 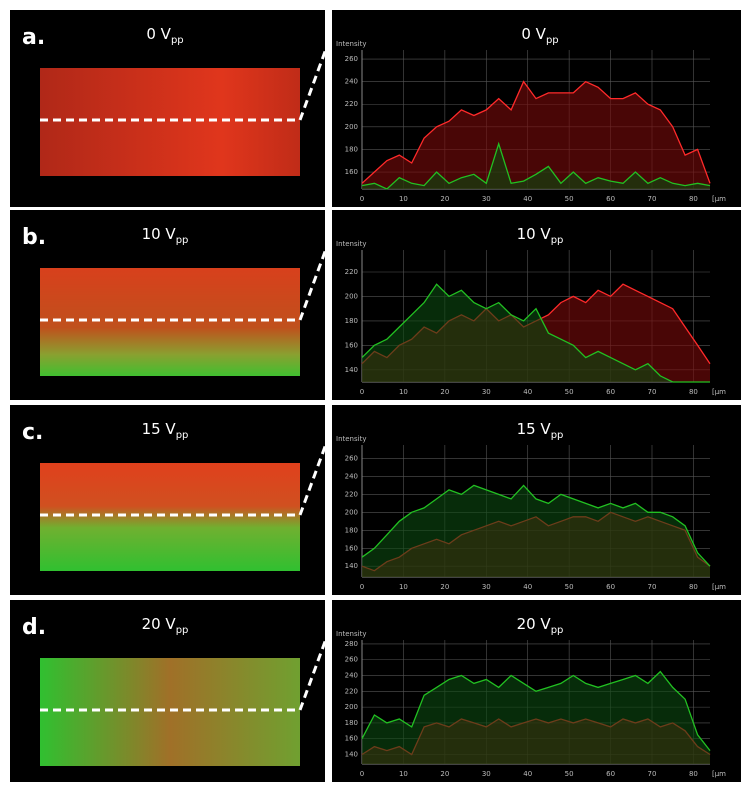 I want to click on panel-label: c., so click(x=32, y=432).